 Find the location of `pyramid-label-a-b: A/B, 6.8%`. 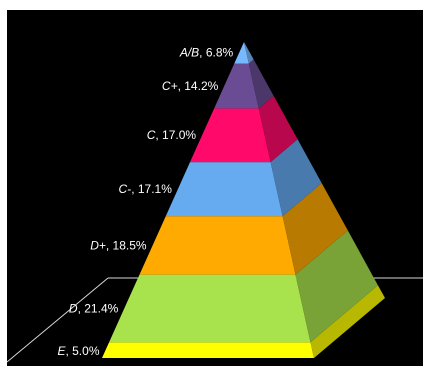

pyramid-label-a-b: A/B, 6.8% is located at coordinates (206, 53).